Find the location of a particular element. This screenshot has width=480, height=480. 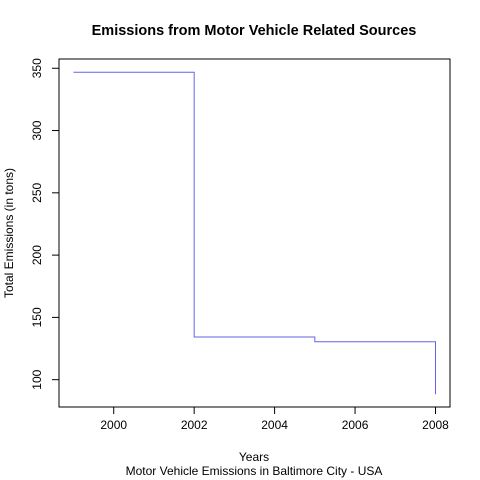

x-tick-label-2002: 2002 is located at coordinates (194, 425).